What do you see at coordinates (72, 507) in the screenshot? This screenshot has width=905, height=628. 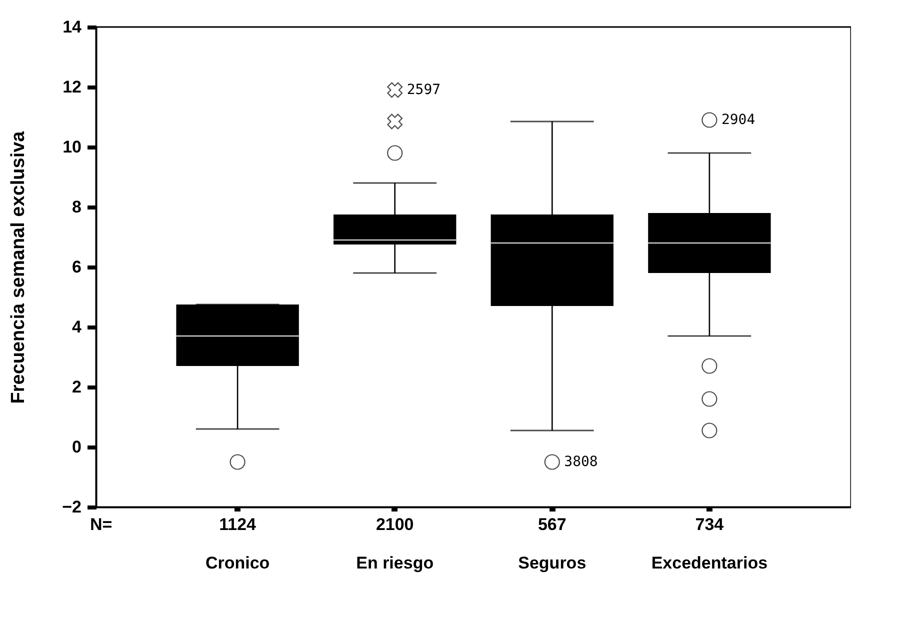 I see `y-tick-label: −2` at bounding box center [72, 507].